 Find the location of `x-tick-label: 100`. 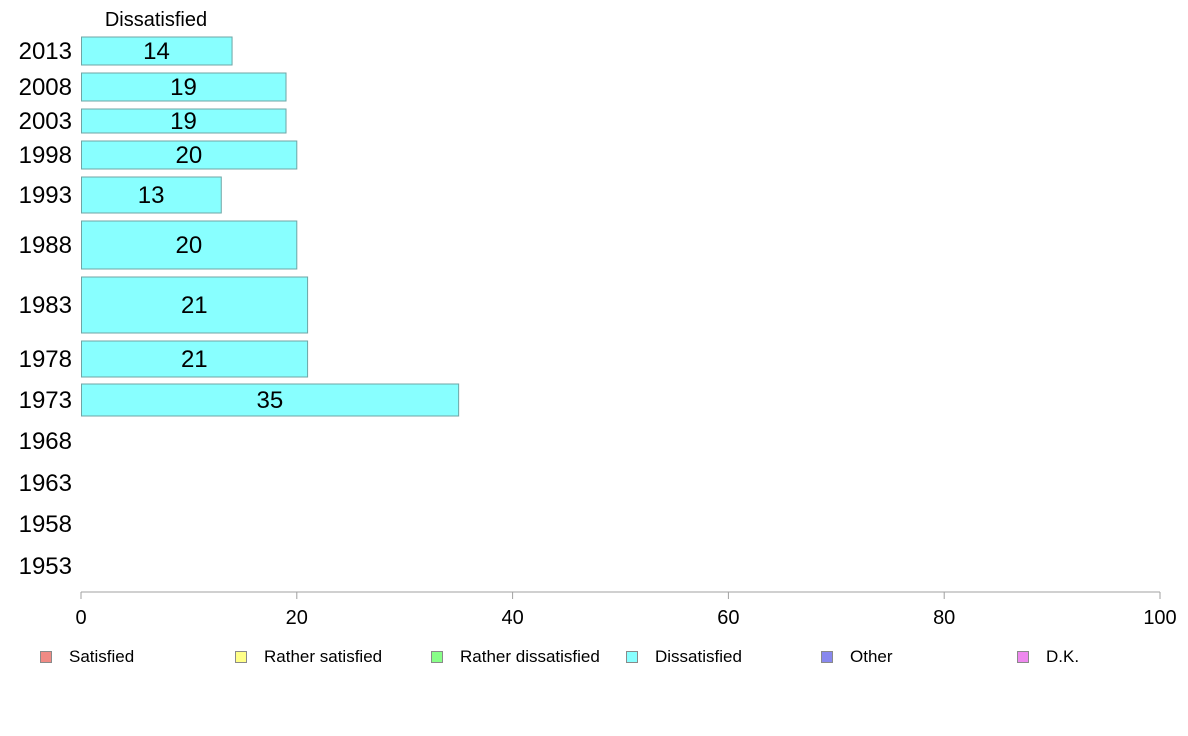

x-tick-label: 100 is located at coordinates (1159, 618).